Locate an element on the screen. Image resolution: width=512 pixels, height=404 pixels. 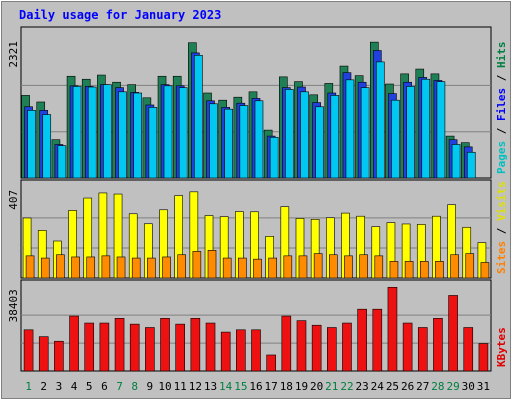
x-tick-label-day-22: 22 is located at coordinates (346, 386).